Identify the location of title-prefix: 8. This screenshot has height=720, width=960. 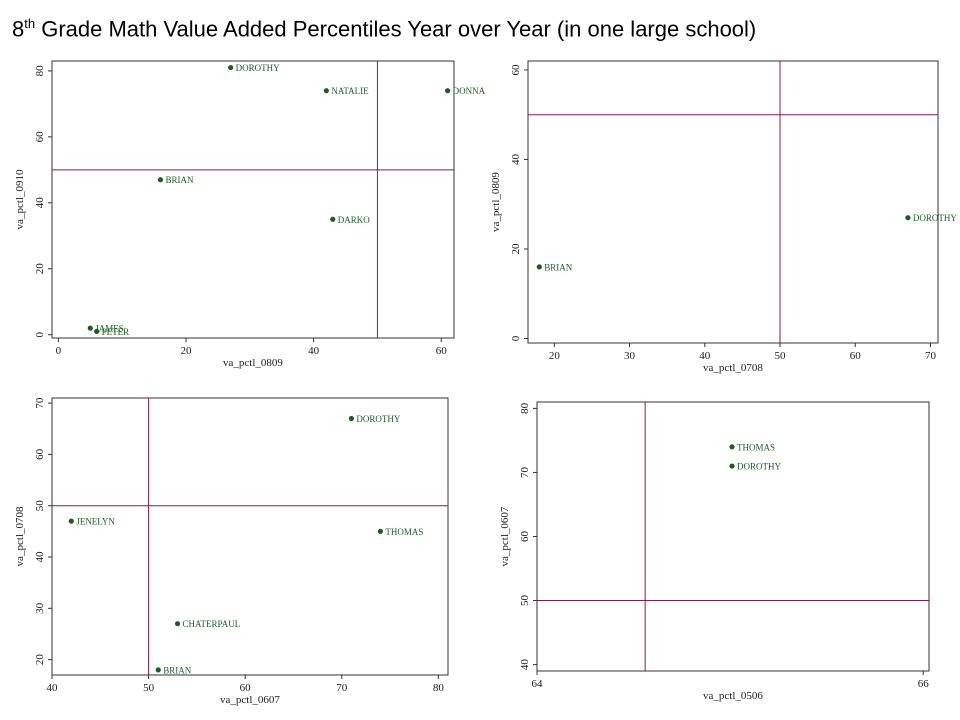
(18, 29).